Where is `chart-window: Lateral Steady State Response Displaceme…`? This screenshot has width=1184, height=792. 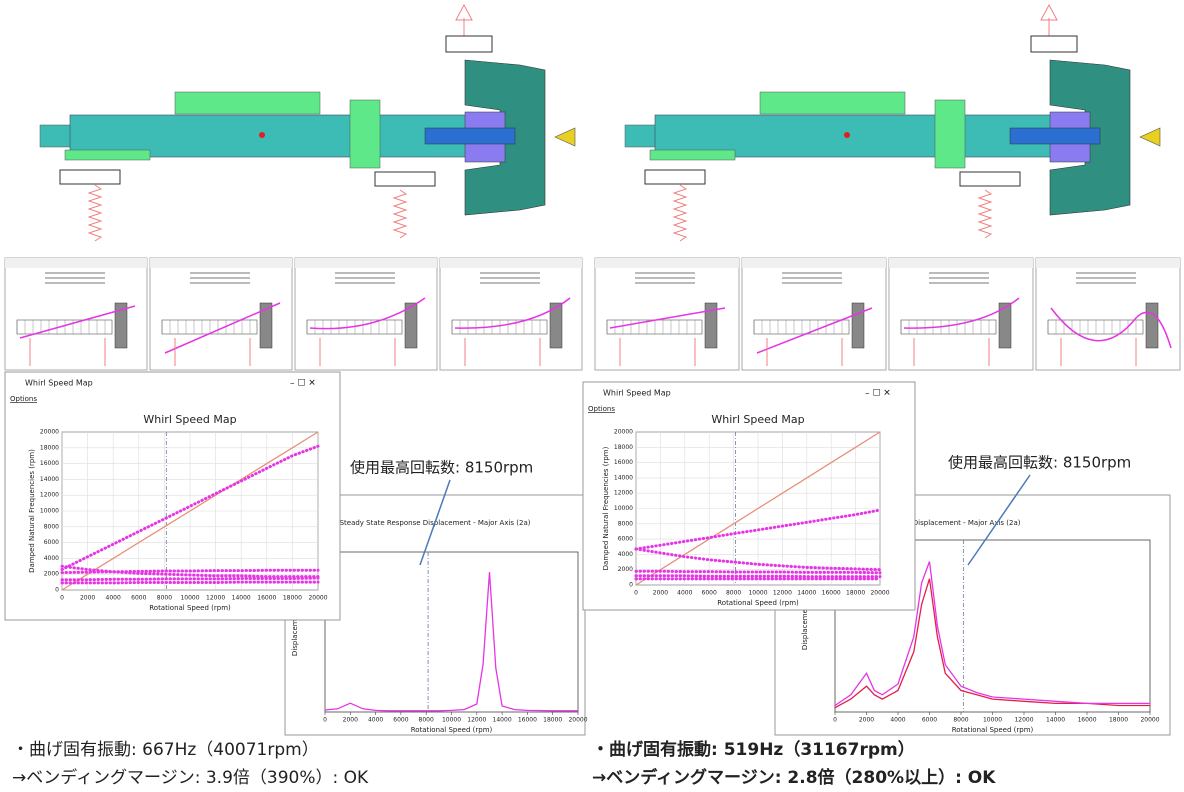 chart-window: Lateral Steady State Response Displaceme… is located at coordinates (436, 615).